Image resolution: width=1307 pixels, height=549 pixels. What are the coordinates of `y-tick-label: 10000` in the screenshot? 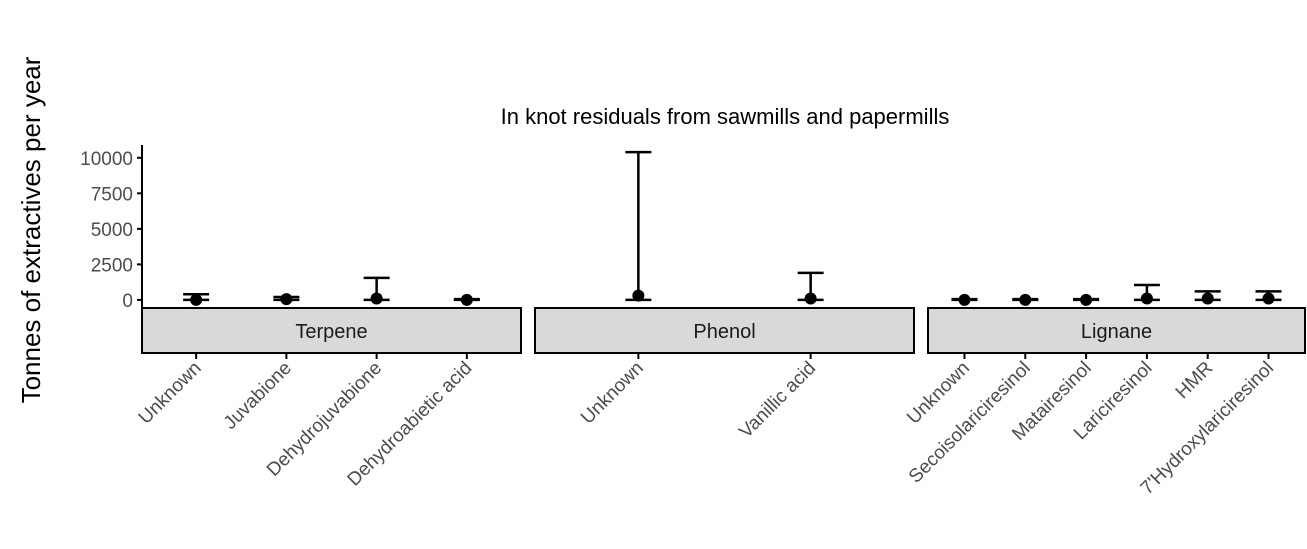 It's located at (106, 159).